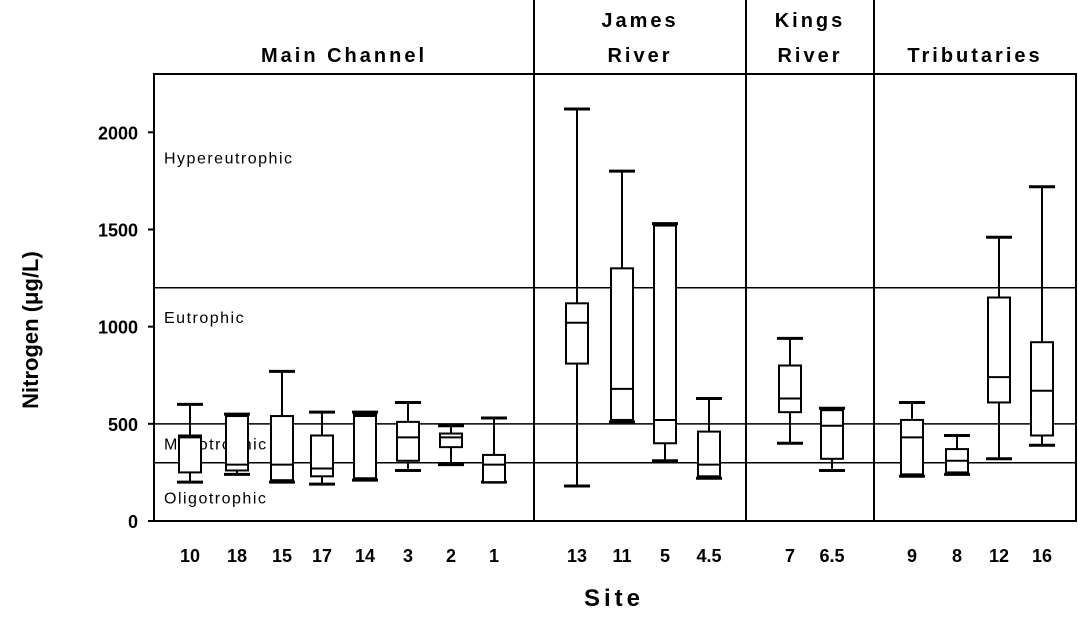 This screenshot has height=617, width=1078. I want to click on site-label: 11, so click(621, 556).